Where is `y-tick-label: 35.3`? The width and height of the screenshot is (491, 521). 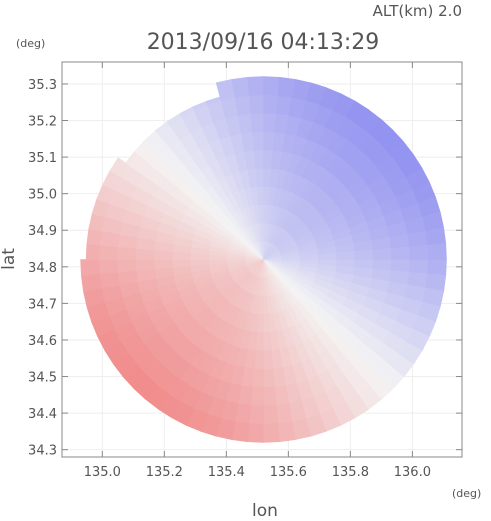 y-tick-label: 35.3 is located at coordinates (42, 85).